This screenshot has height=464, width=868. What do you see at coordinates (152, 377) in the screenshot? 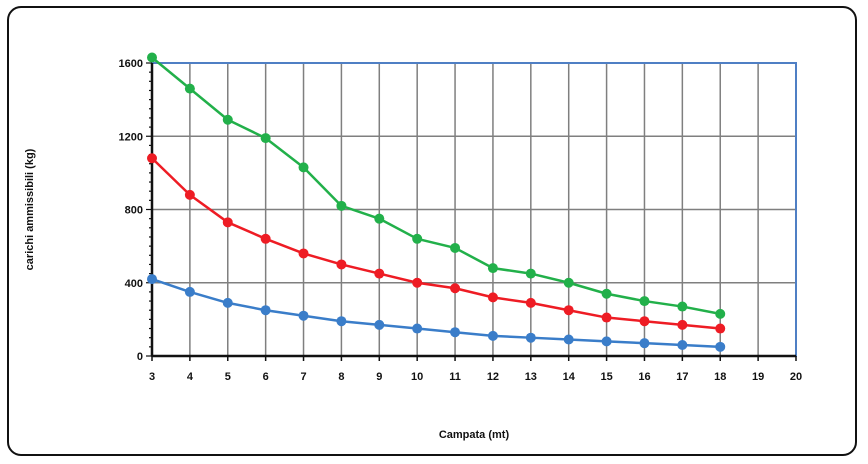
I see `x-tick-label: 3` at bounding box center [152, 377].